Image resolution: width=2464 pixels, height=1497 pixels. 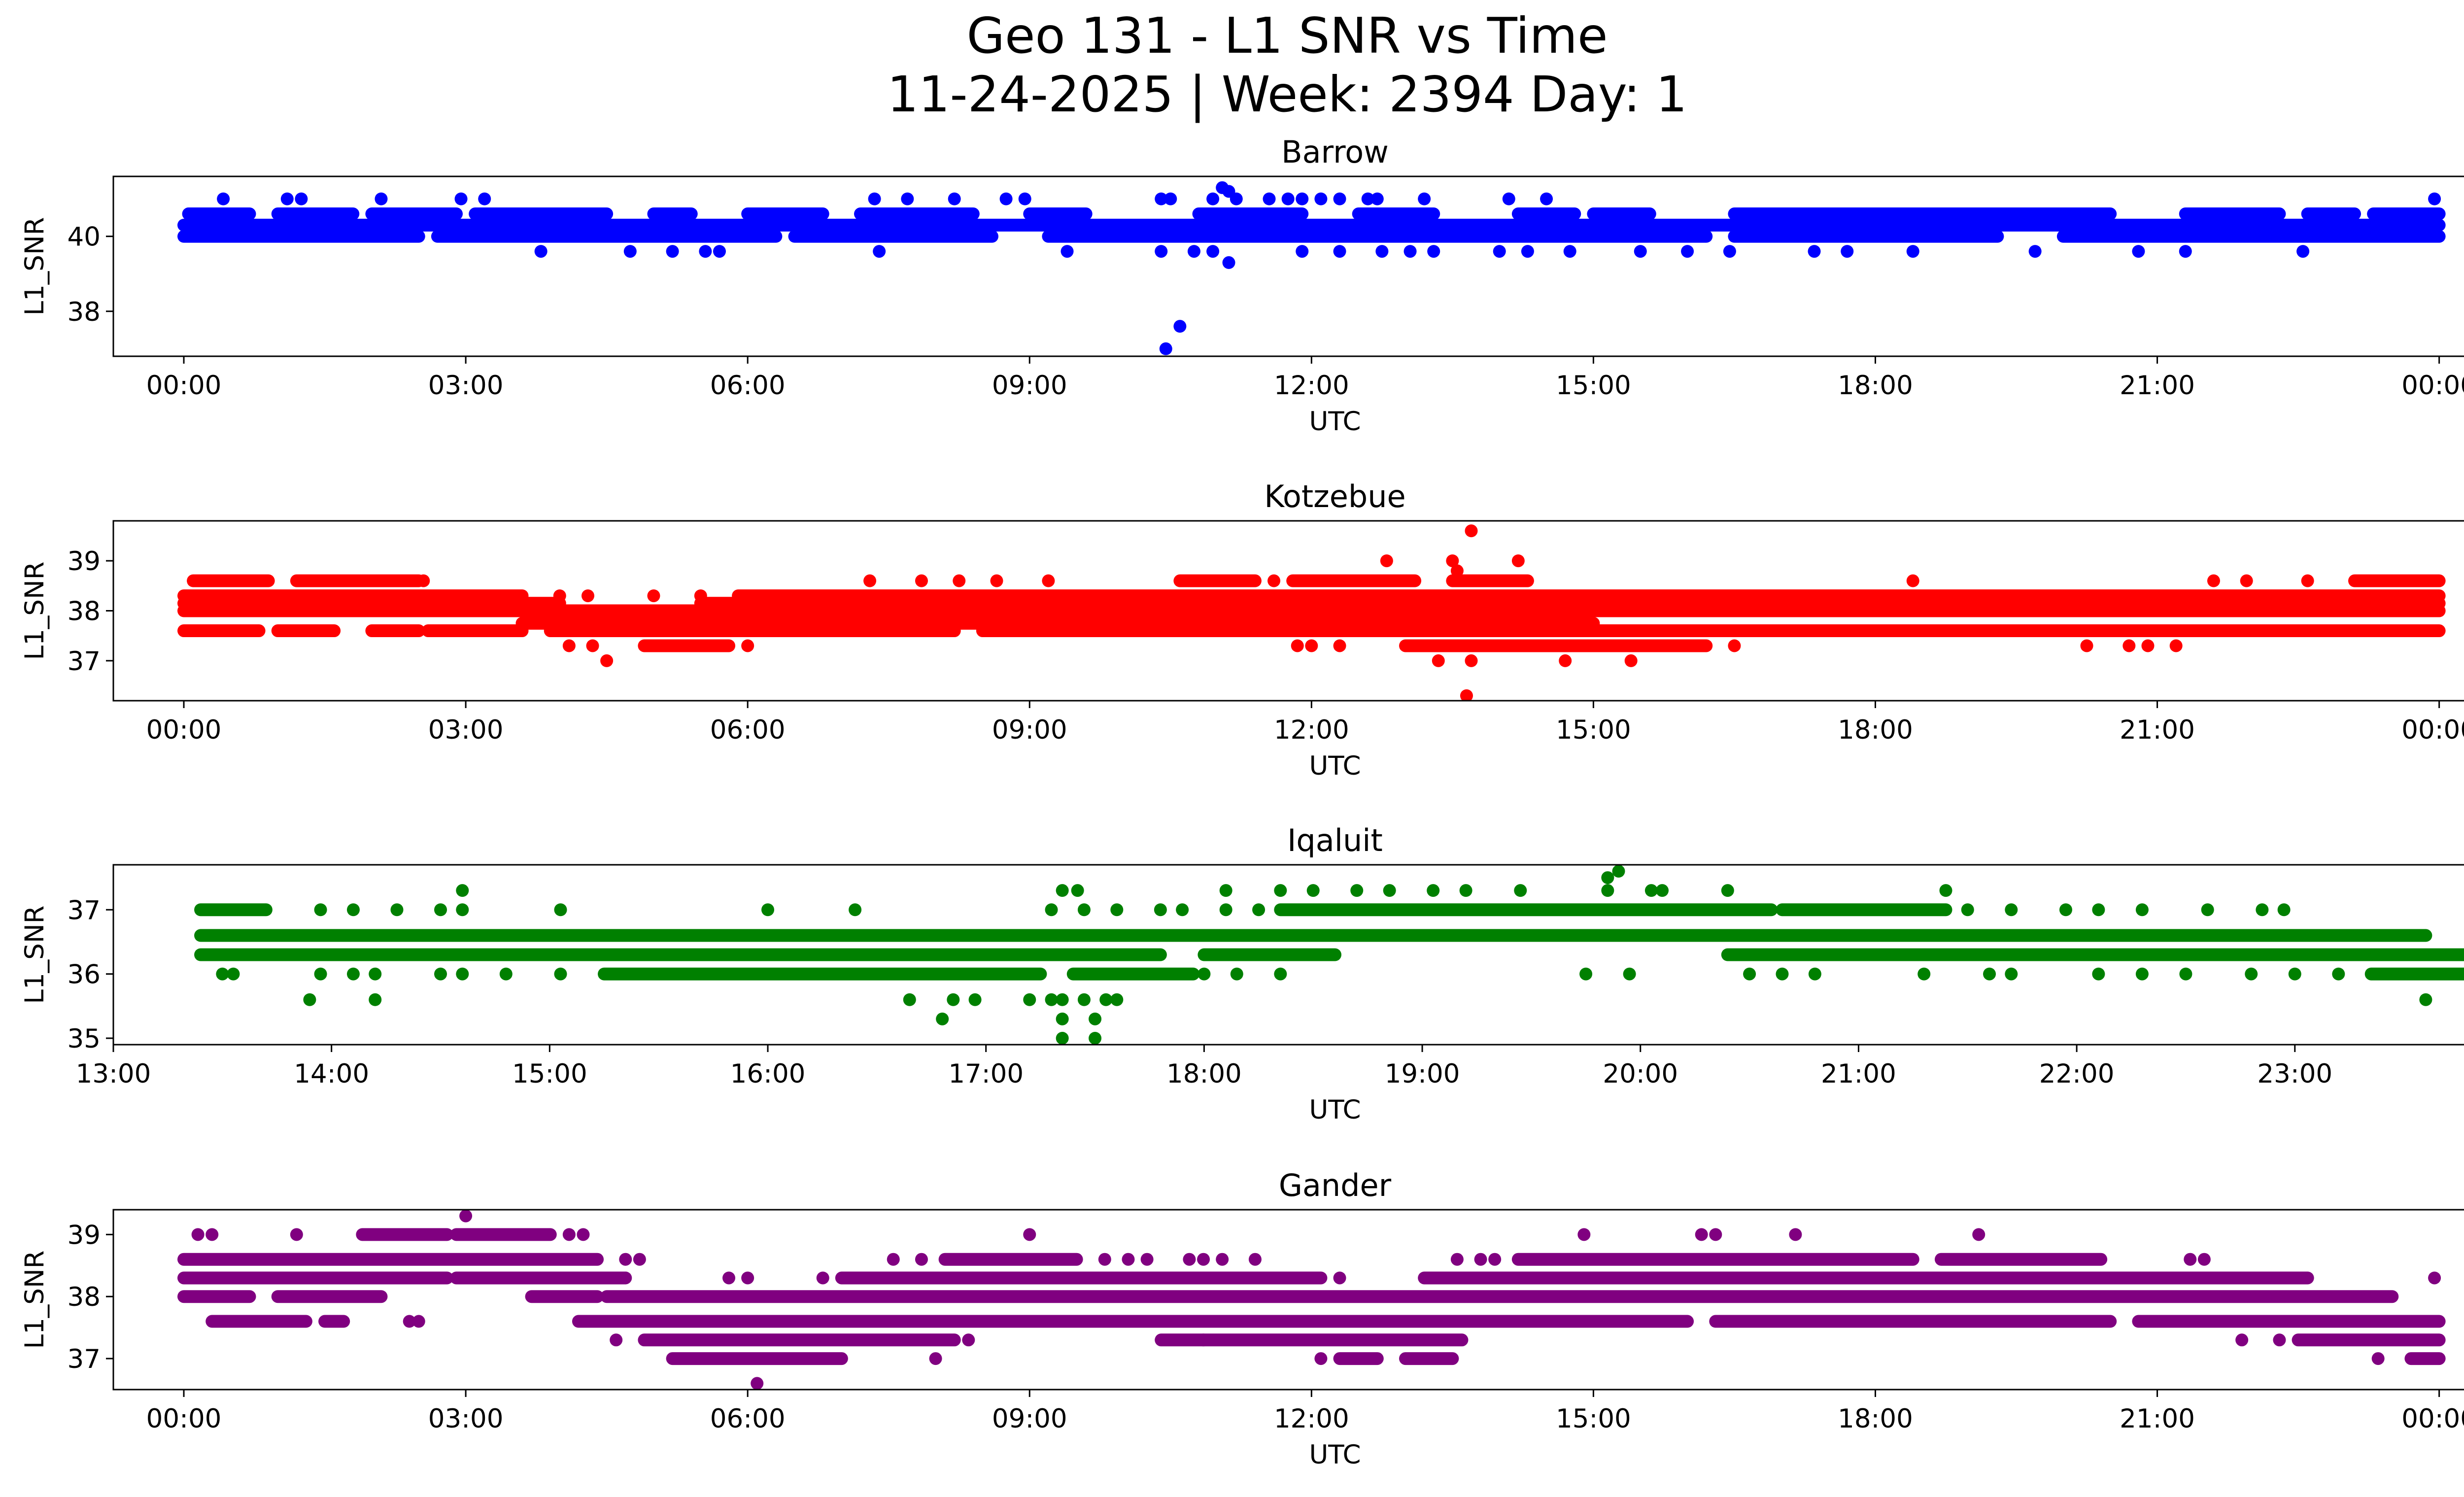 What do you see at coordinates (1311, 268) in the screenshot?
I see `barrow-data-series` at bounding box center [1311, 268].